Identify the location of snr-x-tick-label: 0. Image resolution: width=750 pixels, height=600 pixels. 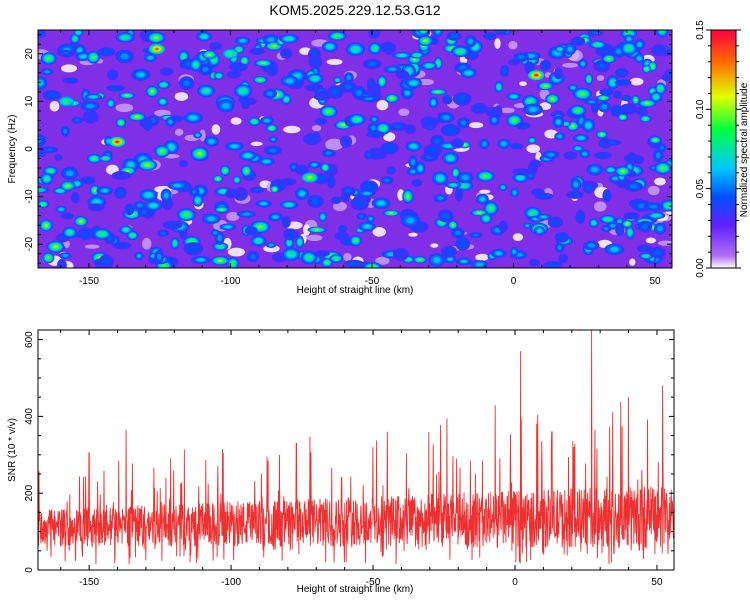
(515, 582).